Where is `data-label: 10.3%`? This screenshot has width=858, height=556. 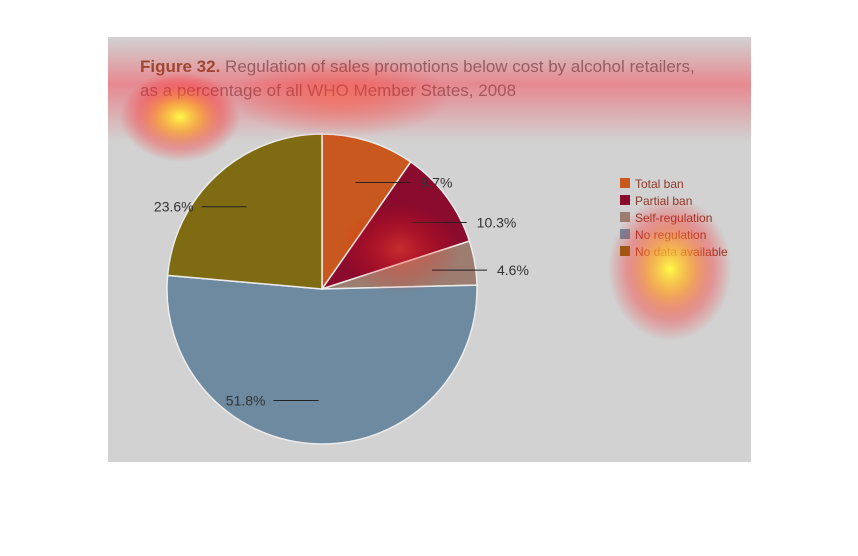
data-label: 10.3% is located at coordinates (497, 223).